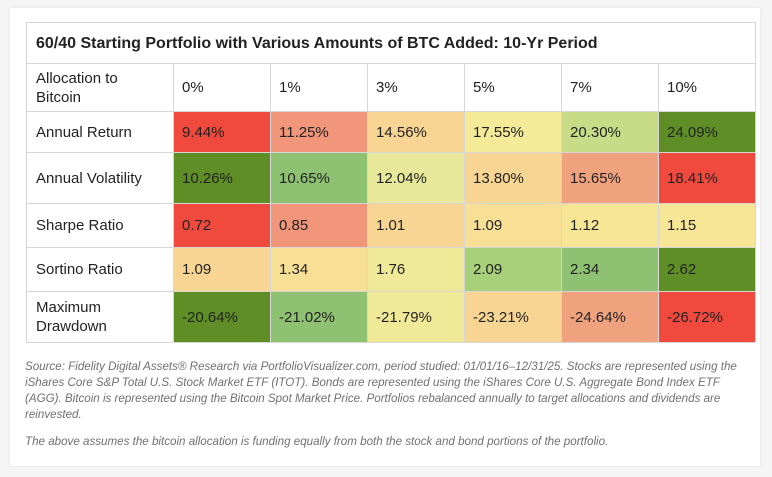 The image size is (772, 477). I want to click on table-cell: 9.44%, so click(222, 132).